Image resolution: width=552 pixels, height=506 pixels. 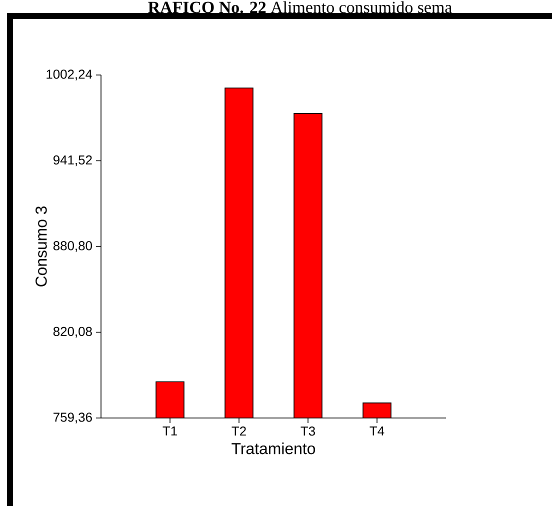 What do you see at coordinates (72, 160) in the screenshot?
I see `y-tick-label: 941,52` at bounding box center [72, 160].